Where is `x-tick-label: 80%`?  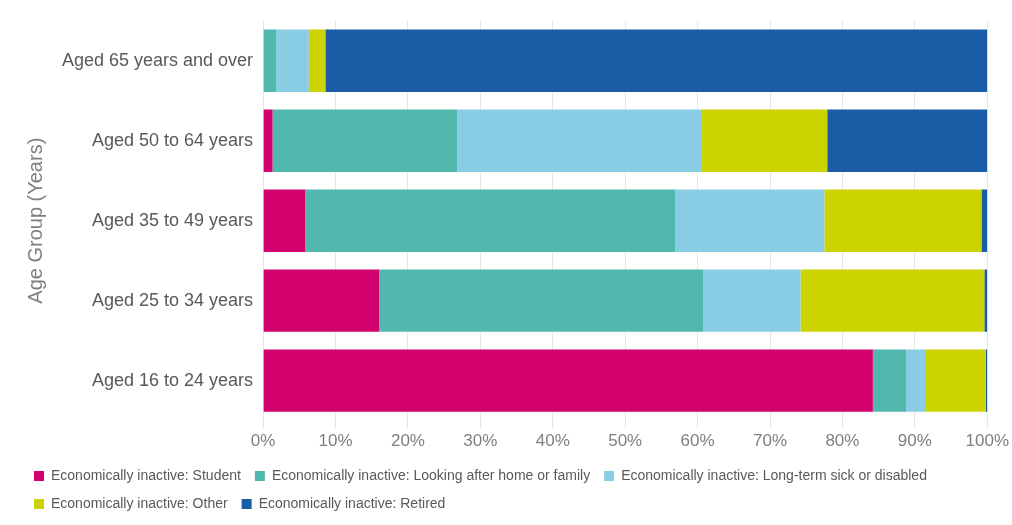 x-tick-label: 80% is located at coordinates (842, 441).